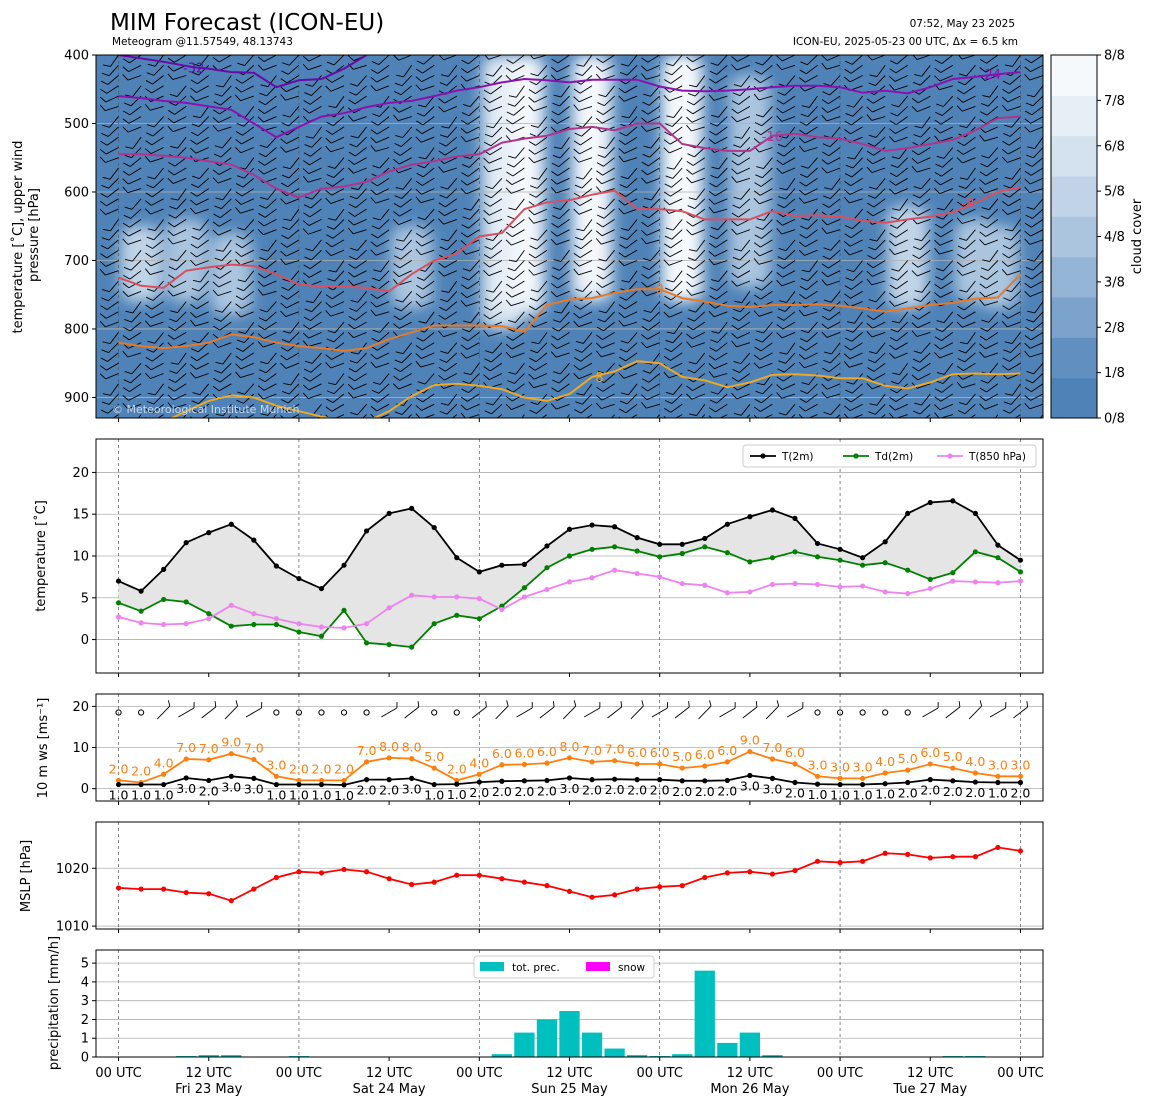 This screenshot has width=1155, height=1105. What do you see at coordinates (569, 1073) in the screenshot?
I see `x-tick-label: 12 UTC` at bounding box center [569, 1073].